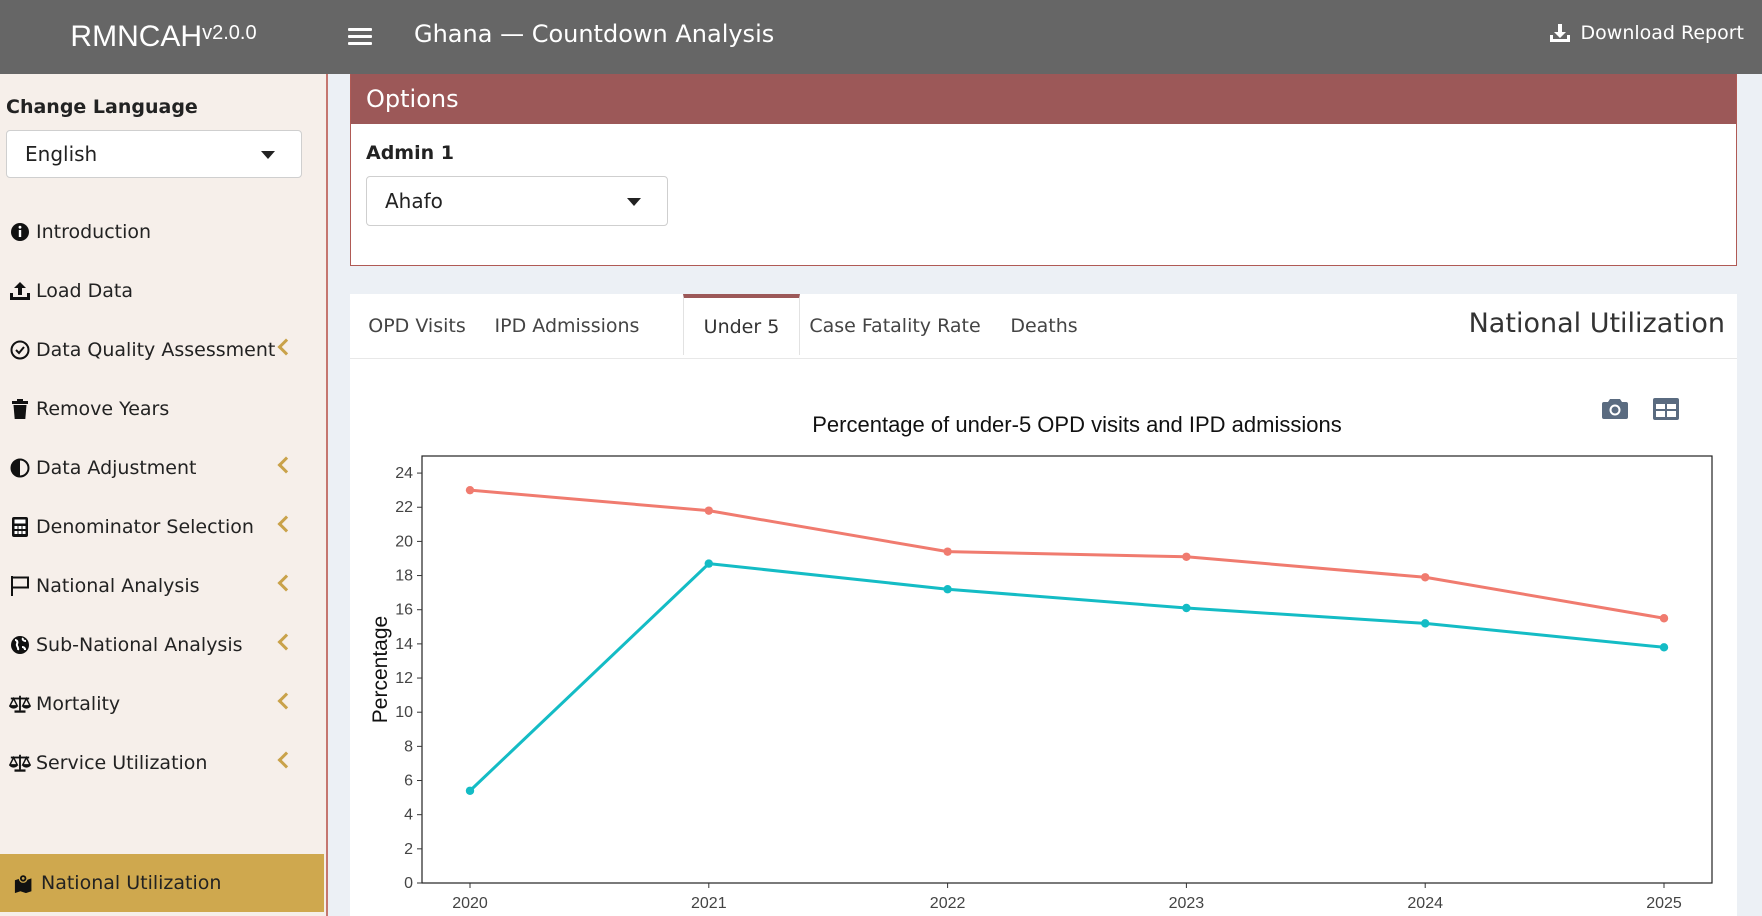 The height and width of the screenshot is (916, 1762). What do you see at coordinates (517, 201) in the screenshot?
I see `admin1-select: Ahafo` at bounding box center [517, 201].